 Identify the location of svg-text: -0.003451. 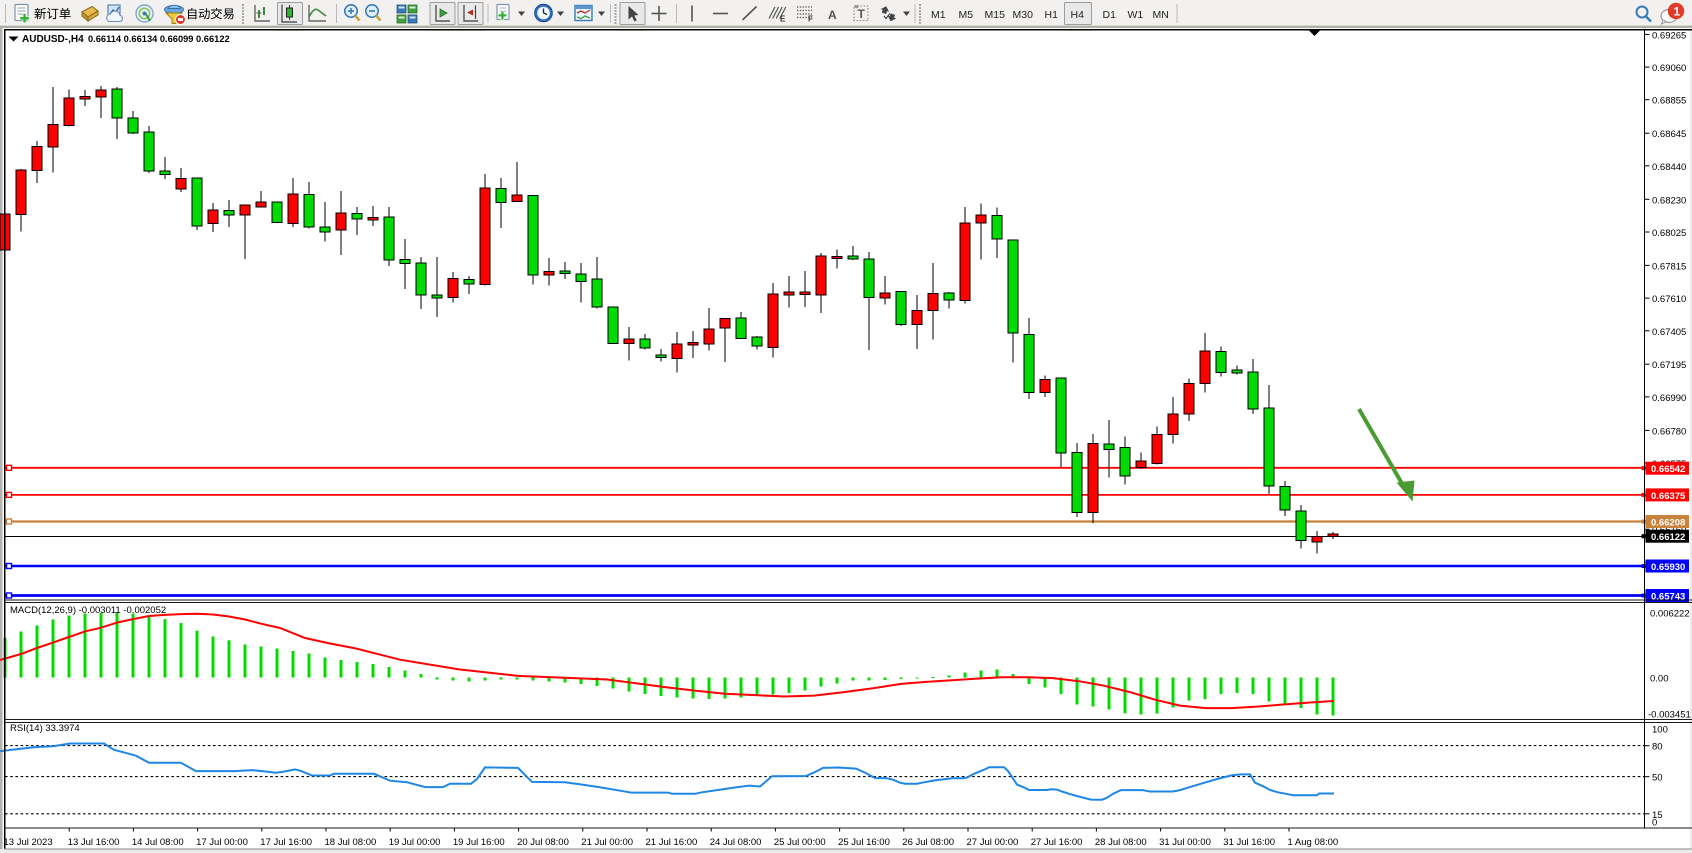
(1669, 714).